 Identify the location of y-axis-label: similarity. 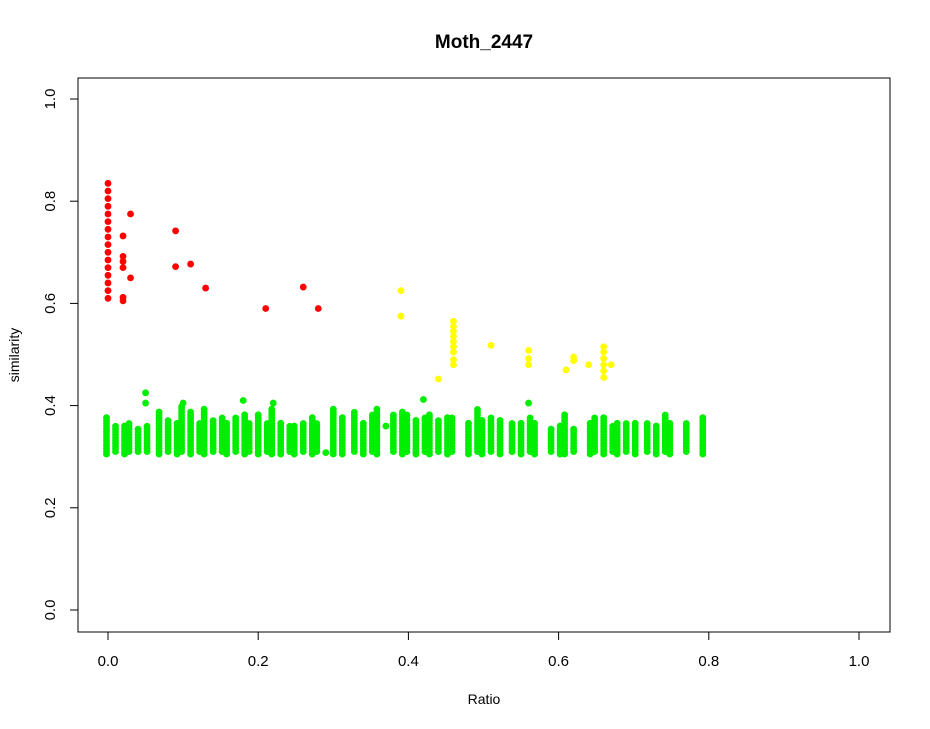
(14, 355).